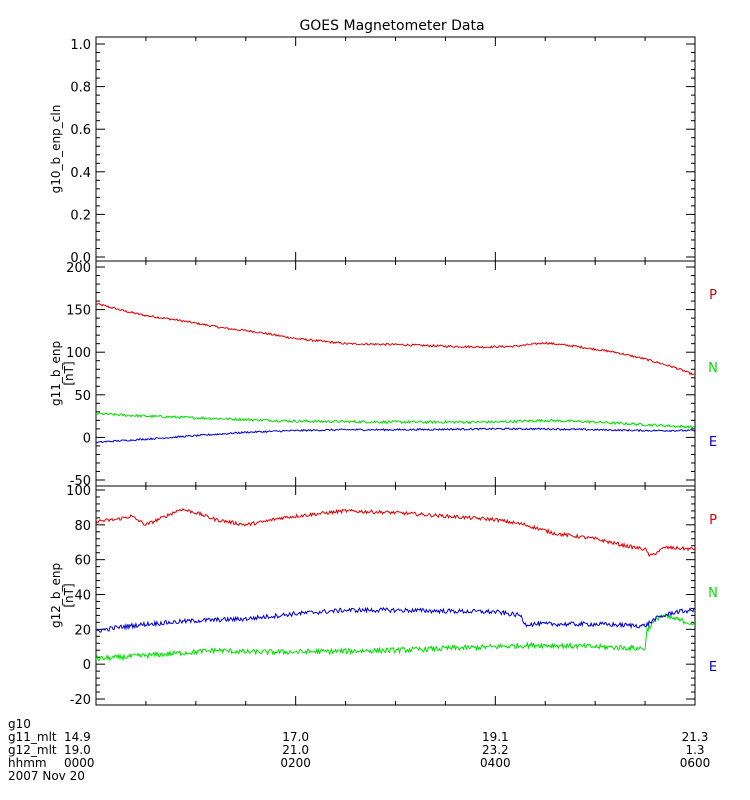 The width and height of the screenshot is (750, 800). What do you see at coordinates (295, 750) in the screenshot?
I see `x-tick-label: 21.0` at bounding box center [295, 750].